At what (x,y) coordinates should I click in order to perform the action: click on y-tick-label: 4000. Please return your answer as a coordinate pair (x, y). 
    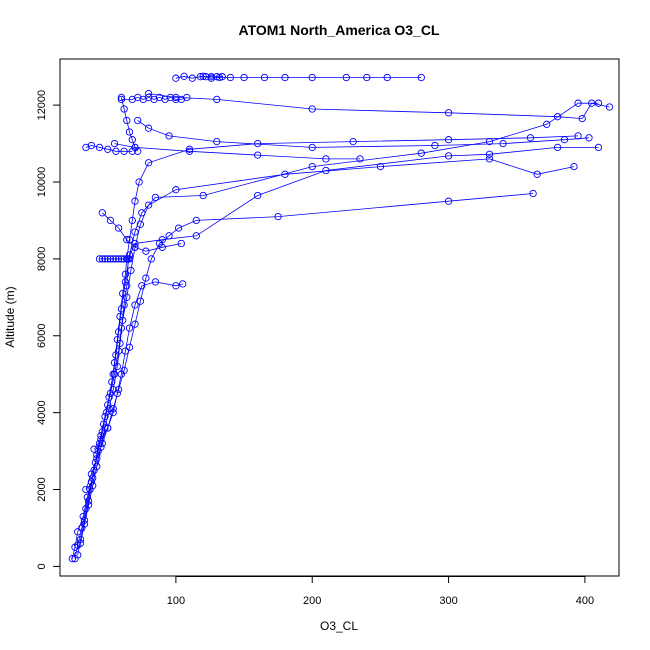
    Looking at the image, I should click on (42, 412).